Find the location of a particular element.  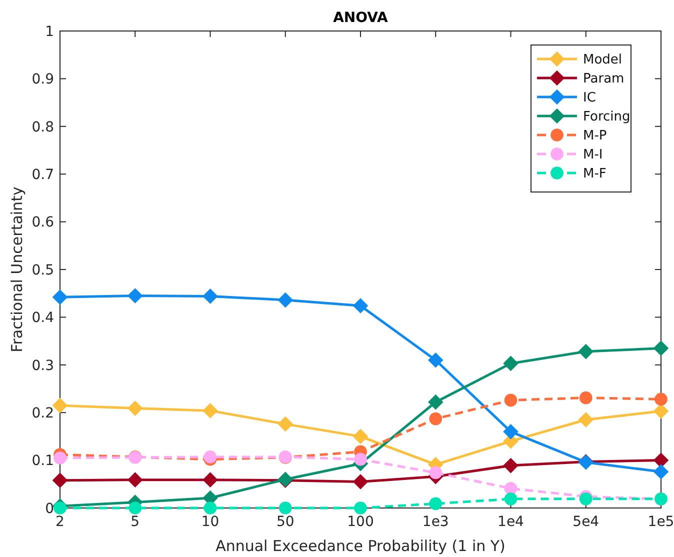

x-tick-label: 100 is located at coordinates (360, 522).